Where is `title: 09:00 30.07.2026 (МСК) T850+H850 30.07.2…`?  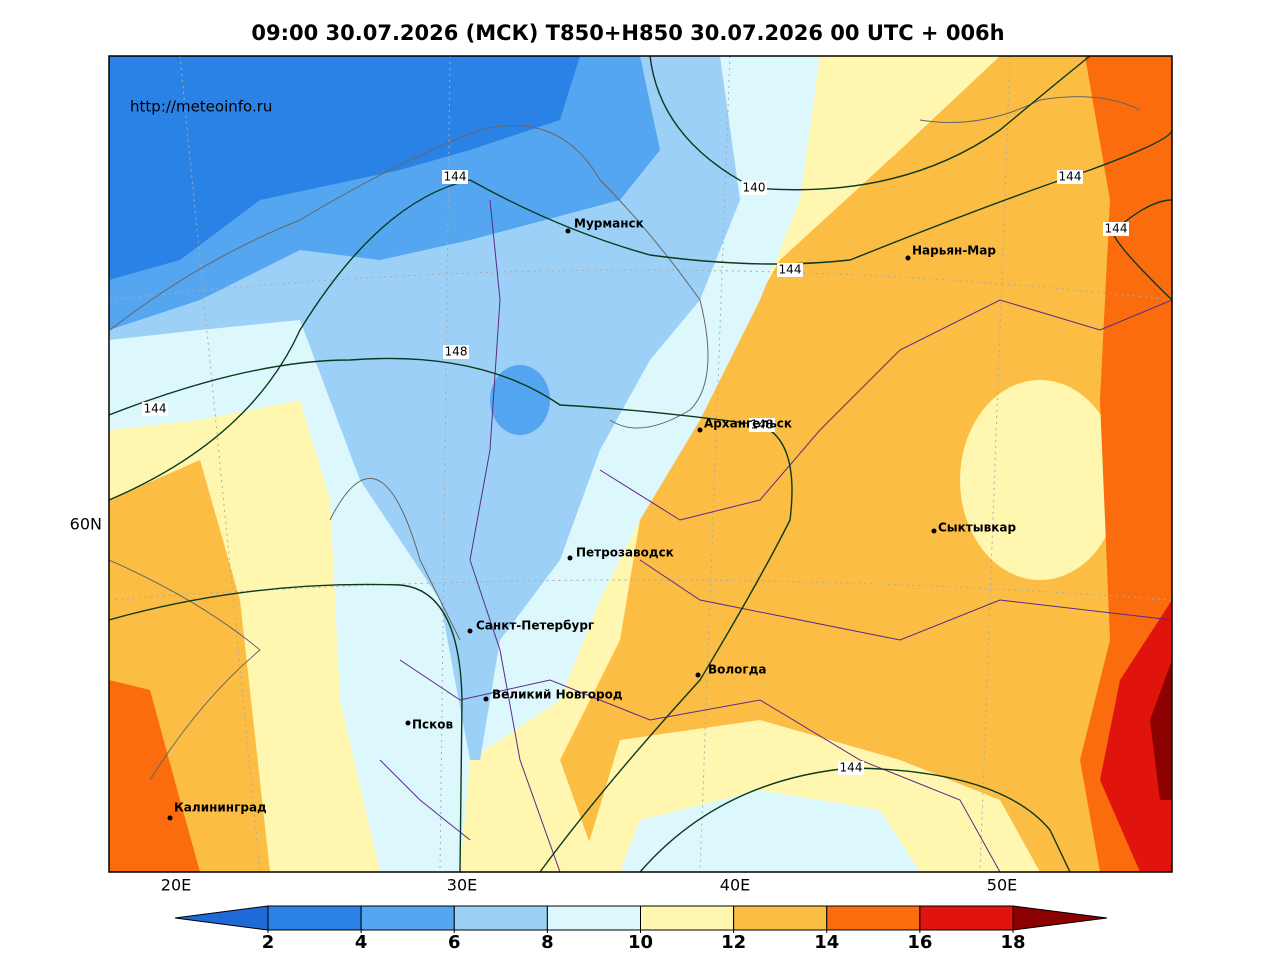
title: 09:00 30.07.2026 (МСК) T850+H850 30.07.2… is located at coordinates (627, 33).